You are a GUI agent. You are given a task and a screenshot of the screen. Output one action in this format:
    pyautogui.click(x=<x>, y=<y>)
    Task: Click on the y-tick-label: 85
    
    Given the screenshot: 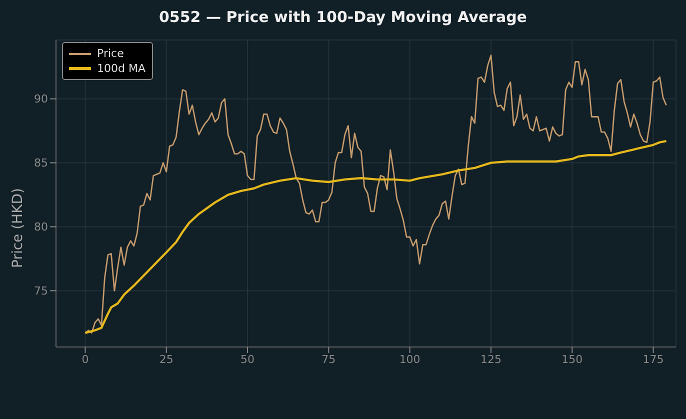 What is the action you would take?
    pyautogui.click(x=41, y=163)
    